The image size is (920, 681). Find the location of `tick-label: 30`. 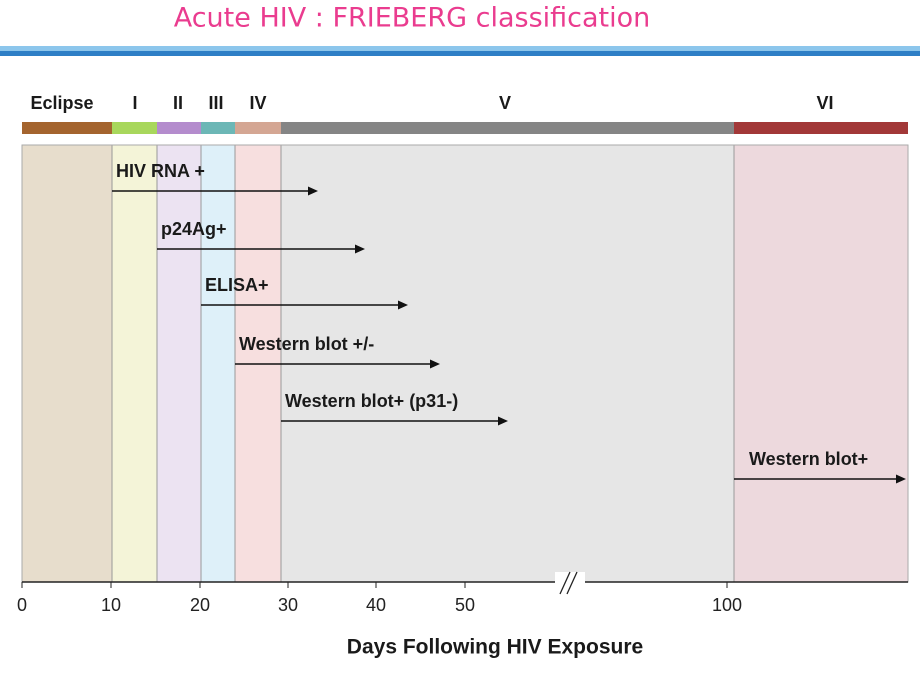

tick-label: 30 is located at coordinates (288, 605).